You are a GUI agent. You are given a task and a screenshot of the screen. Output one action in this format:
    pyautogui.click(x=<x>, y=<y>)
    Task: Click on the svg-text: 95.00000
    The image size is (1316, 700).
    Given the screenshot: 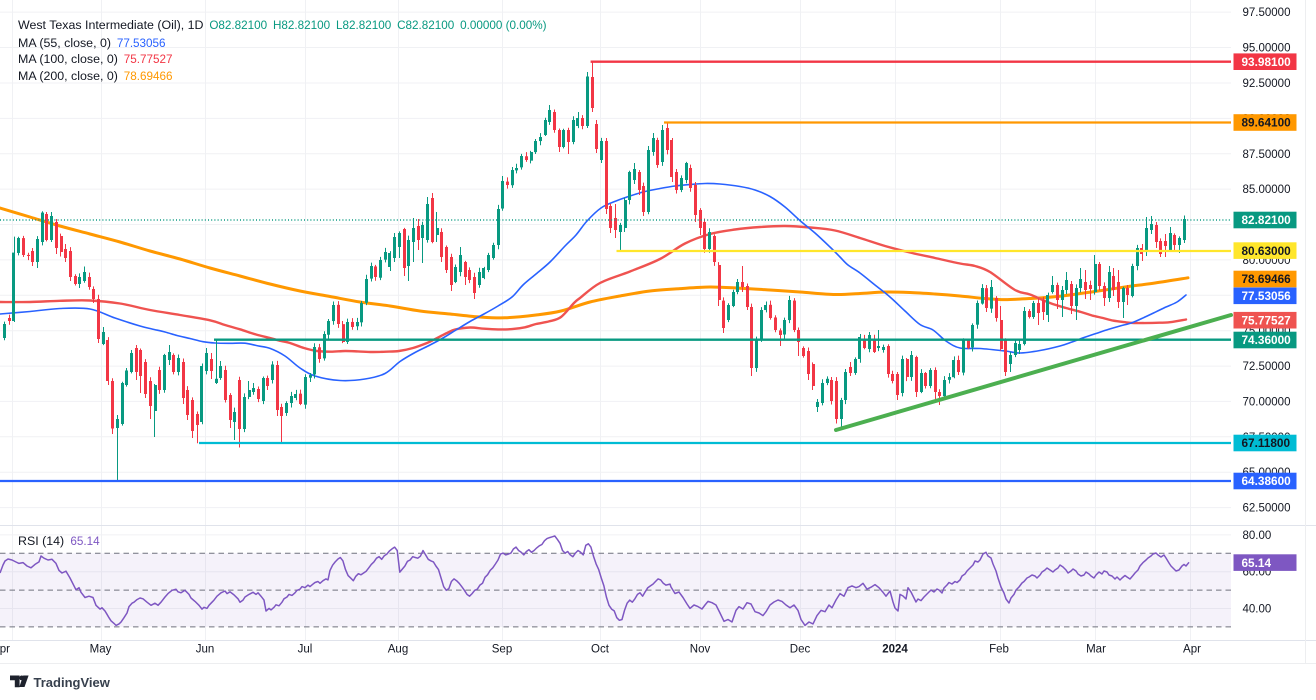 What is the action you would take?
    pyautogui.click(x=1267, y=49)
    